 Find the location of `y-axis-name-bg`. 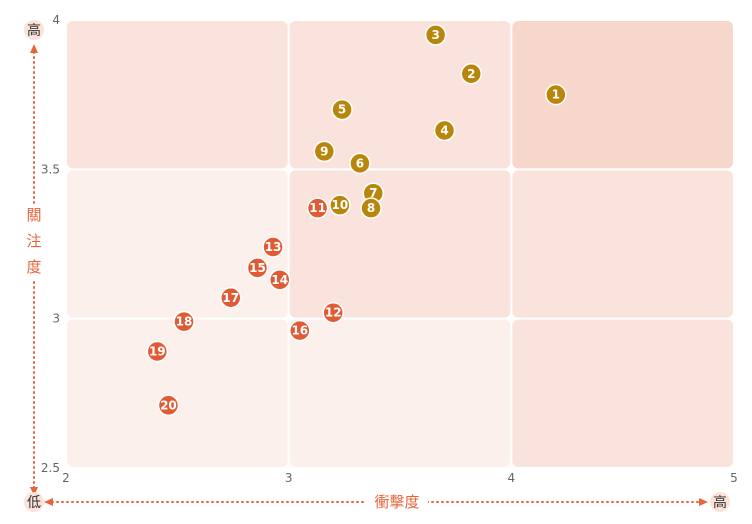

y-axis-name-bg is located at coordinates (34, 242).